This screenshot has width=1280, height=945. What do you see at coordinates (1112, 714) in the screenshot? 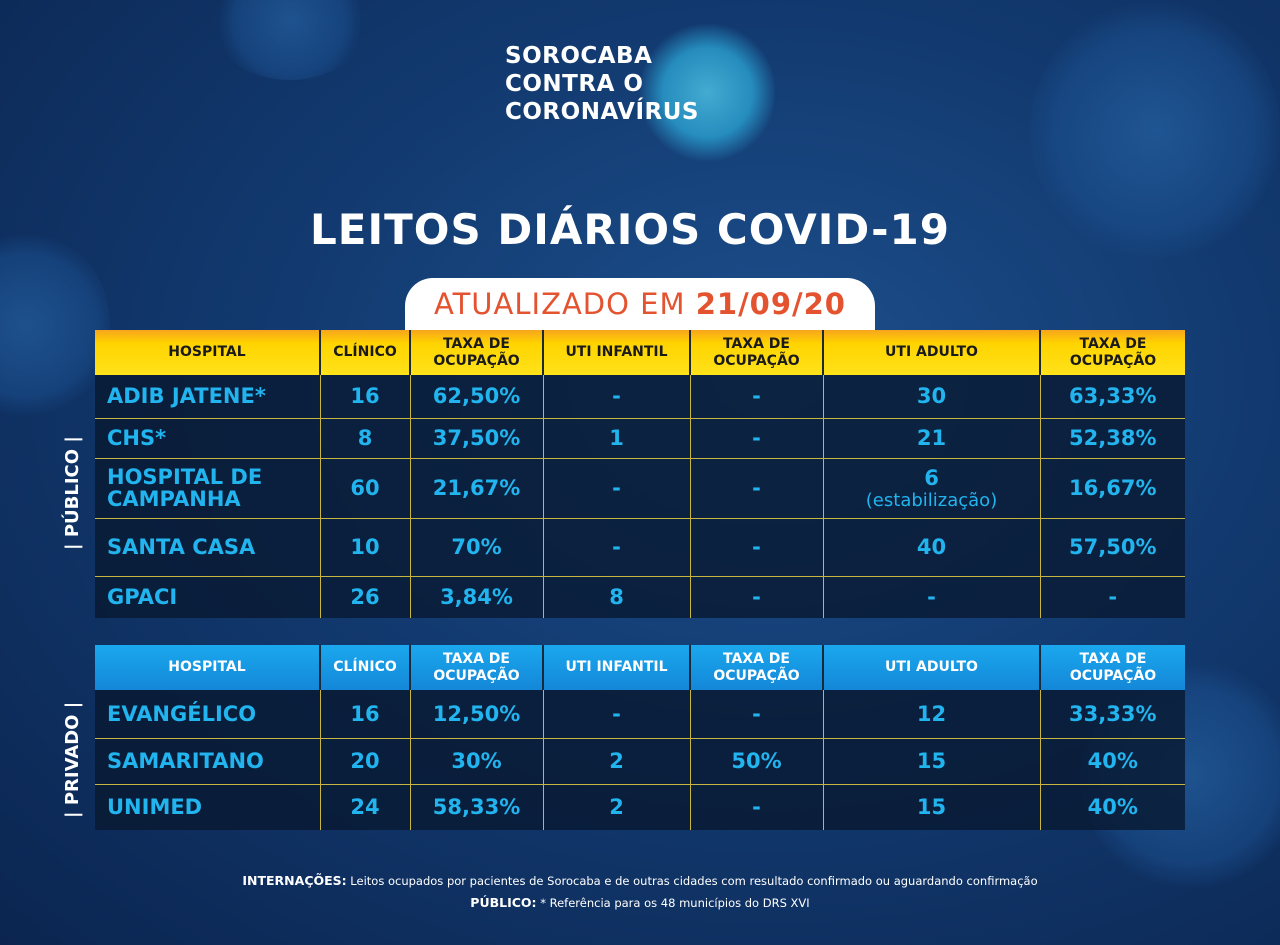
I see `cell-value: 33,33%` at bounding box center [1112, 714].